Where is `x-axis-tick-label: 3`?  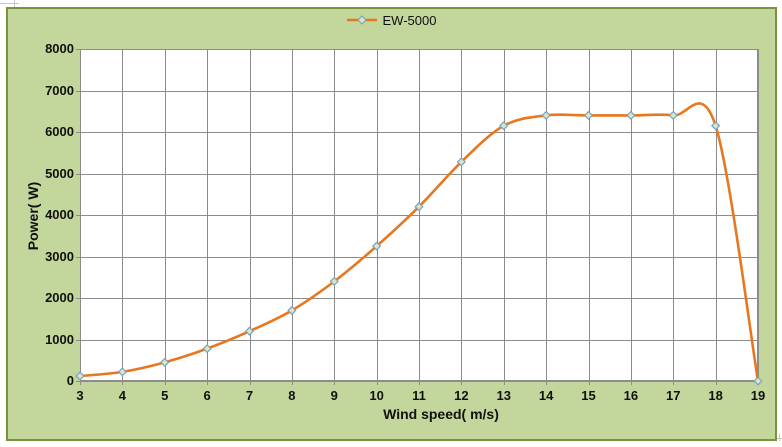
x-axis-tick-label: 3 is located at coordinates (80, 395).